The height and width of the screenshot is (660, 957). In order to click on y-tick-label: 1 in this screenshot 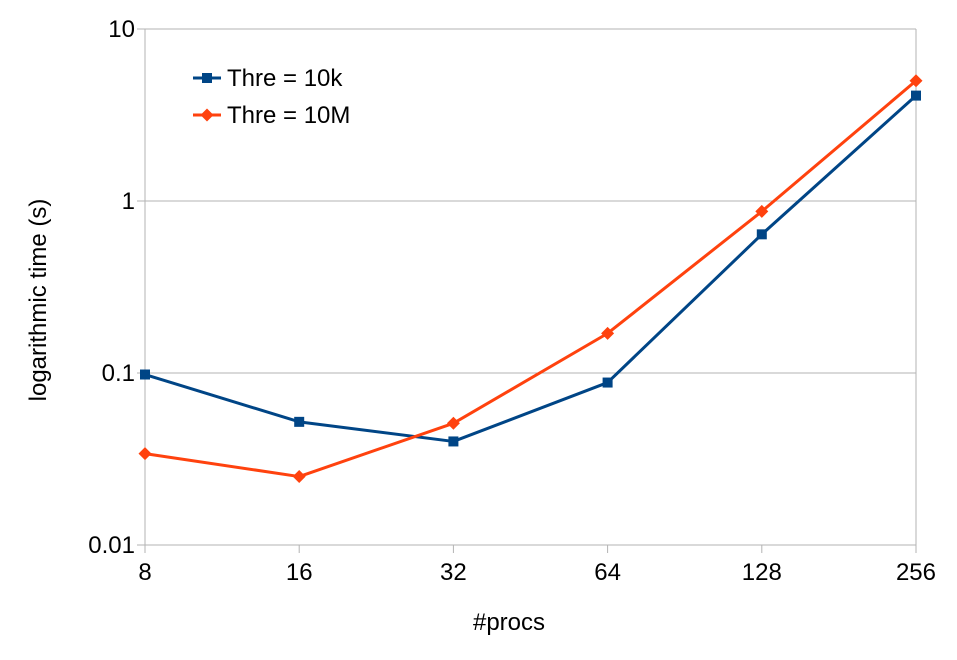, I will do `click(128, 201)`.